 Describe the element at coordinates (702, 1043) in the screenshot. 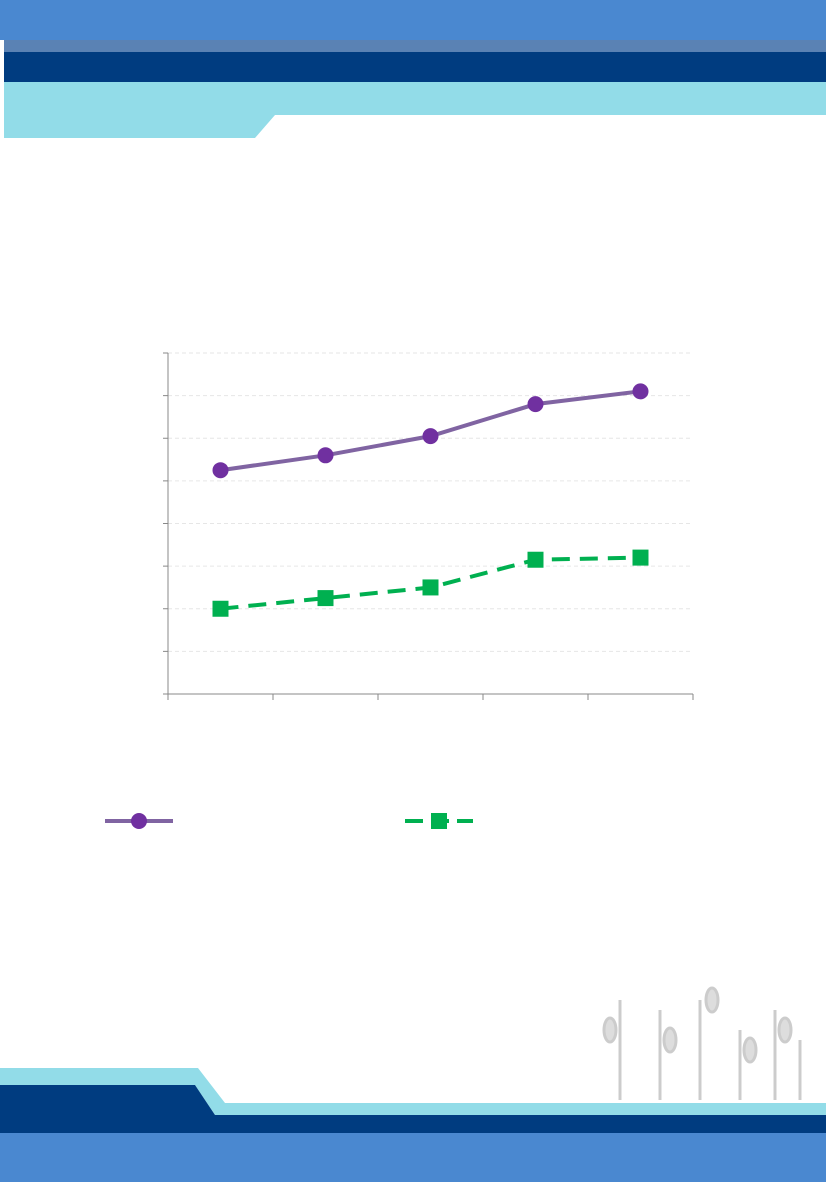

I see `plant-decoration` at that location.